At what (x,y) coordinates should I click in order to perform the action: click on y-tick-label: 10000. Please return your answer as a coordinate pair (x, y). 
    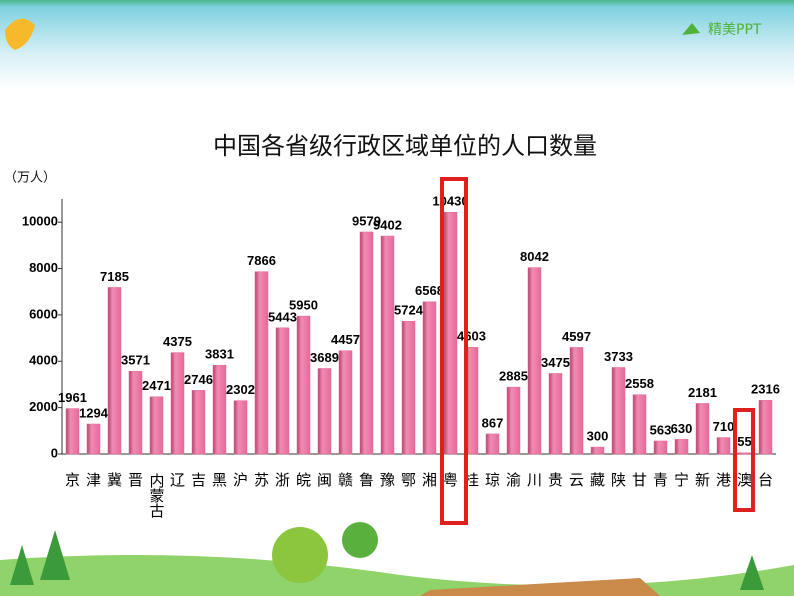
    Looking at the image, I should click on (40, 221).